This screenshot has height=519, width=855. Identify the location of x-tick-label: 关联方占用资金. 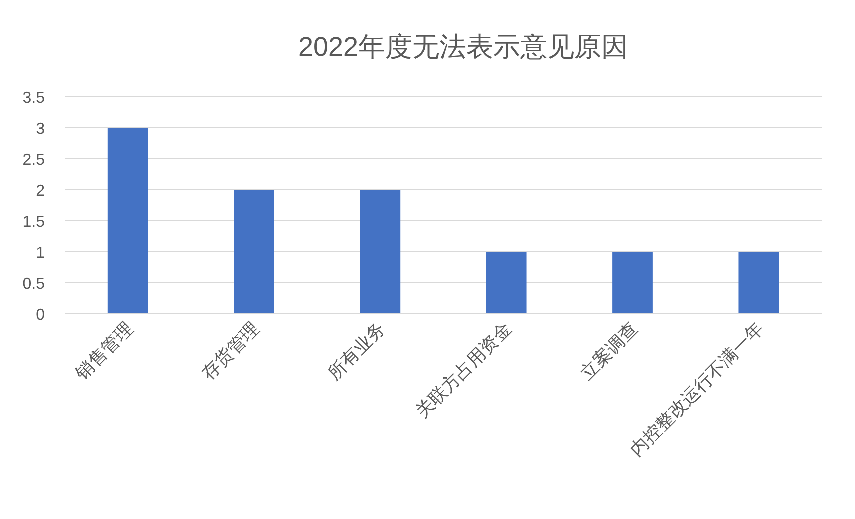
(464, 370).